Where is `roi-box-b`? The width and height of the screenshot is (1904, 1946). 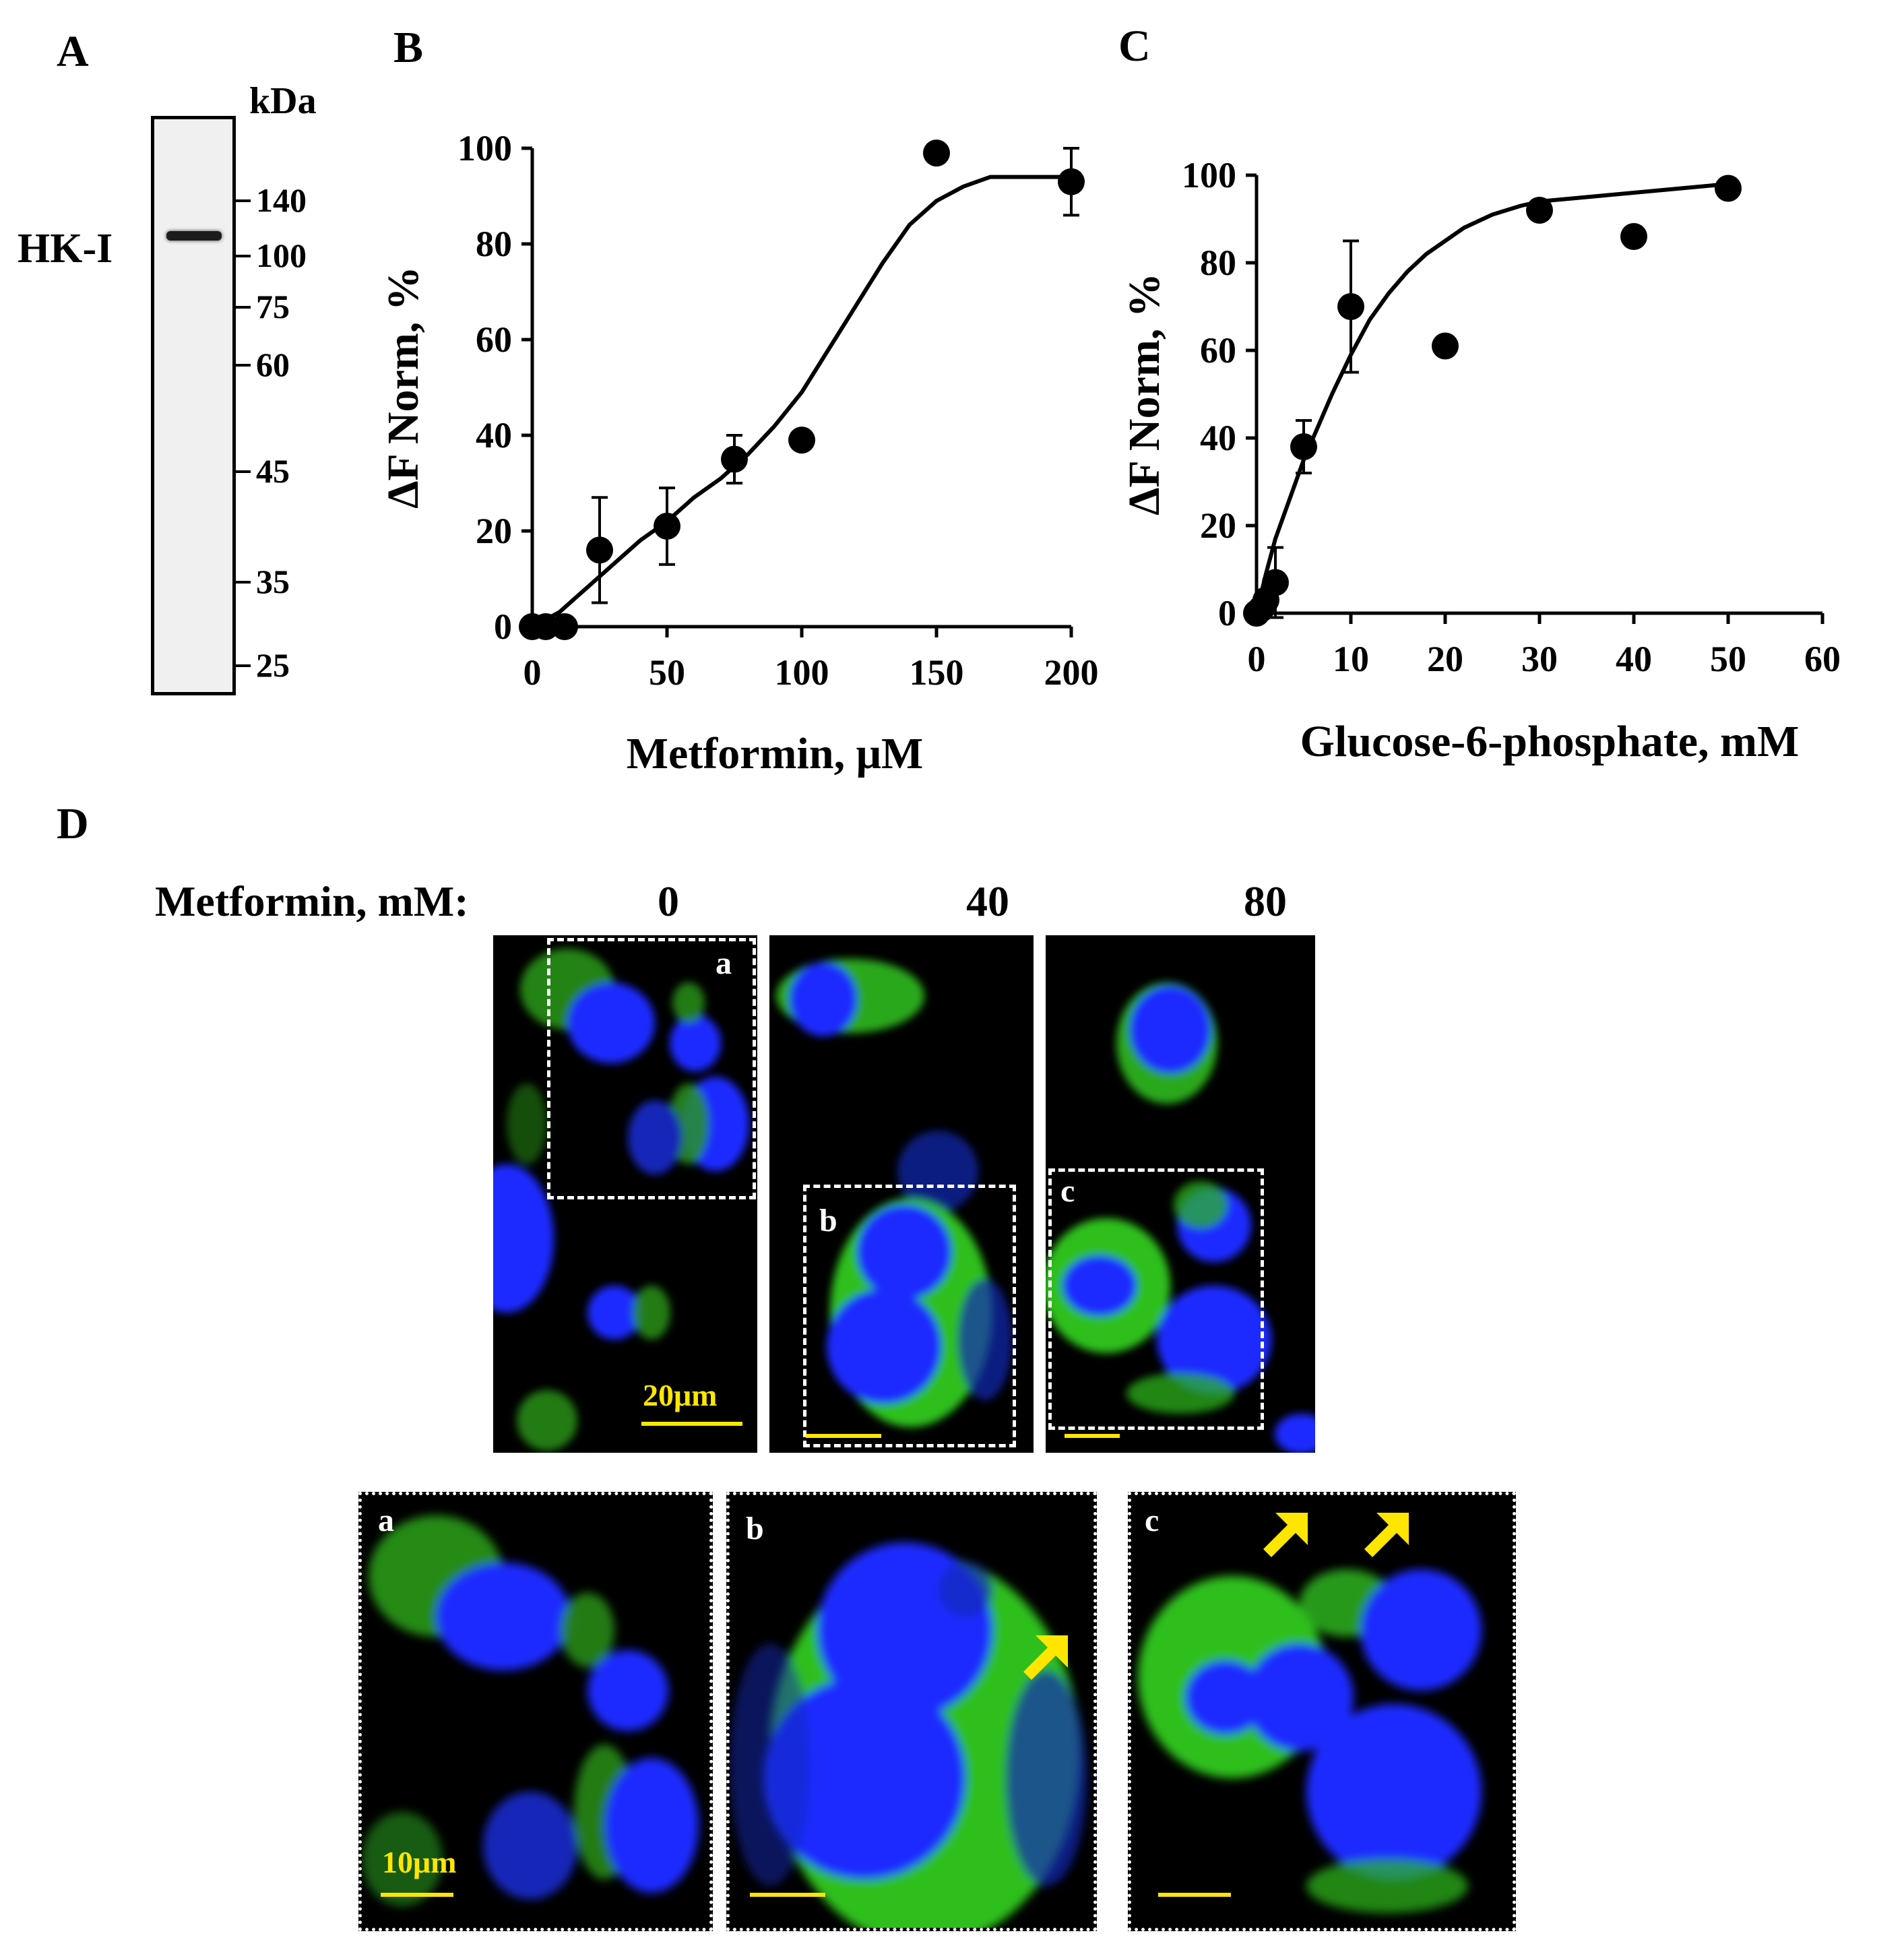 roi-box-b is located at coordinates (910, 1316).